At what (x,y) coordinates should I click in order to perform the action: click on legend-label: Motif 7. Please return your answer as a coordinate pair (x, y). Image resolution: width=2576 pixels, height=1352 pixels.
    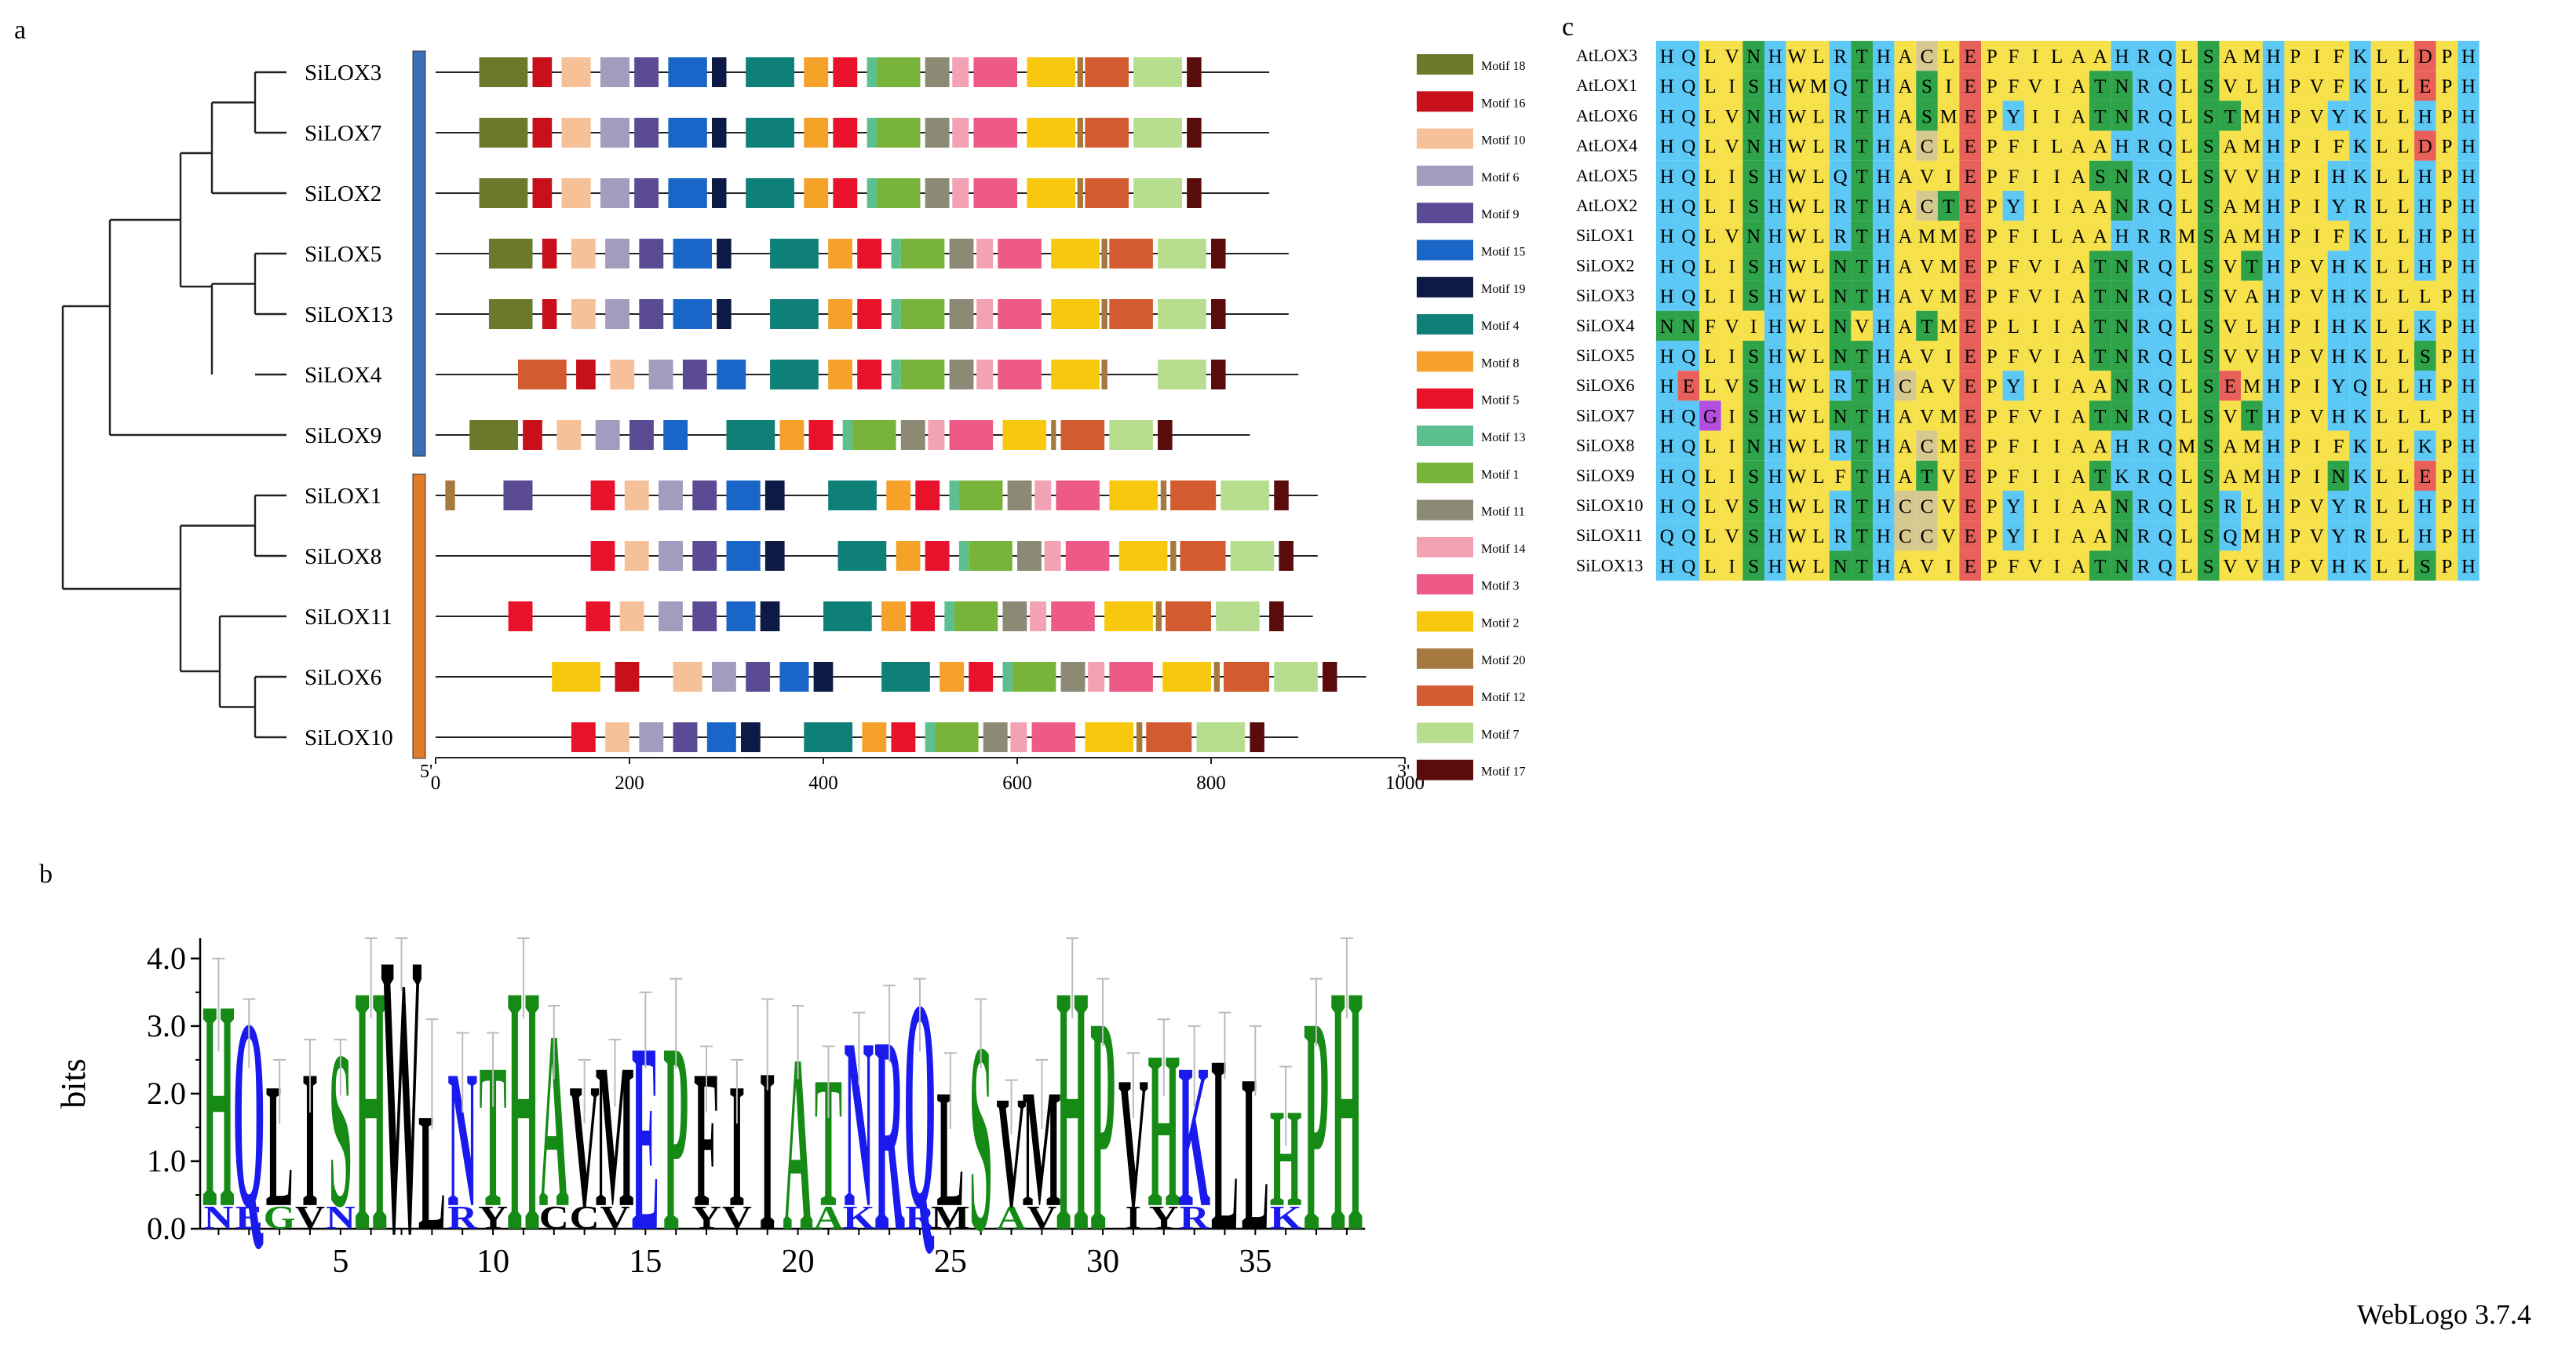
    Looking at the image, I should click on (1500, 734).